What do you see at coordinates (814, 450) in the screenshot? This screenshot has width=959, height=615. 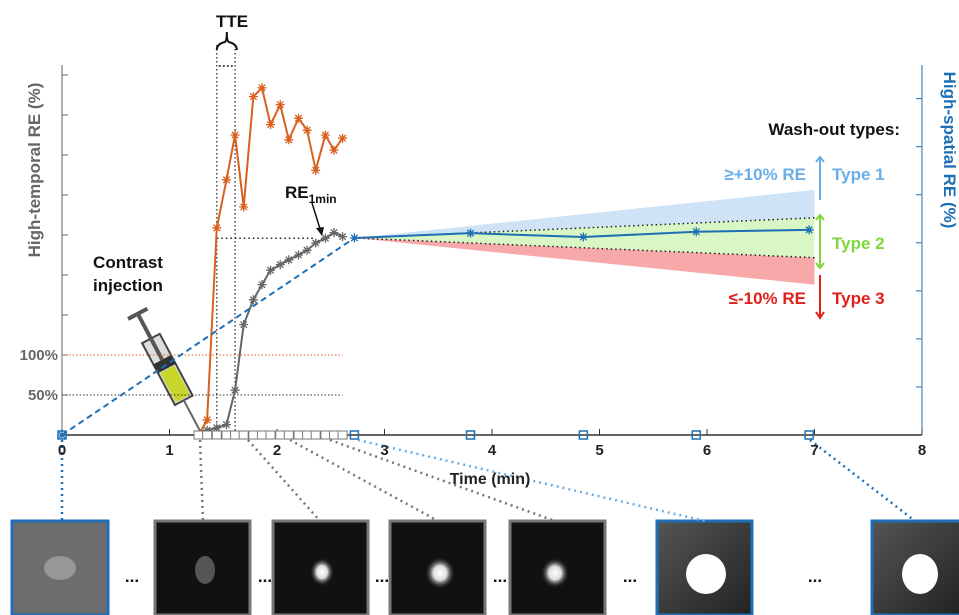 I see `x-tick-label: 7` at bounding box center [814, 450].